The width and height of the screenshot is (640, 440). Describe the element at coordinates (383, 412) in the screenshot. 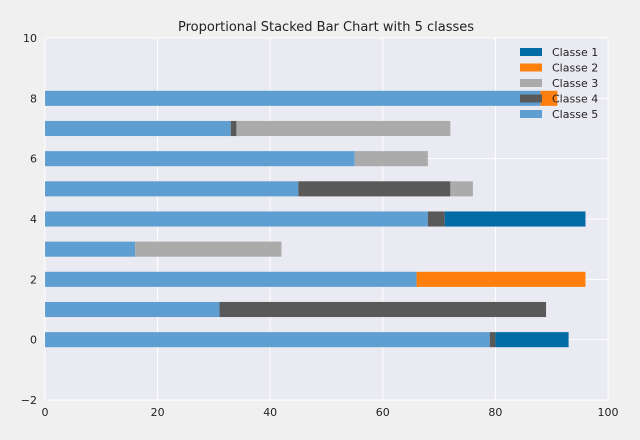

I see `x-tick-label: 60` at that location.